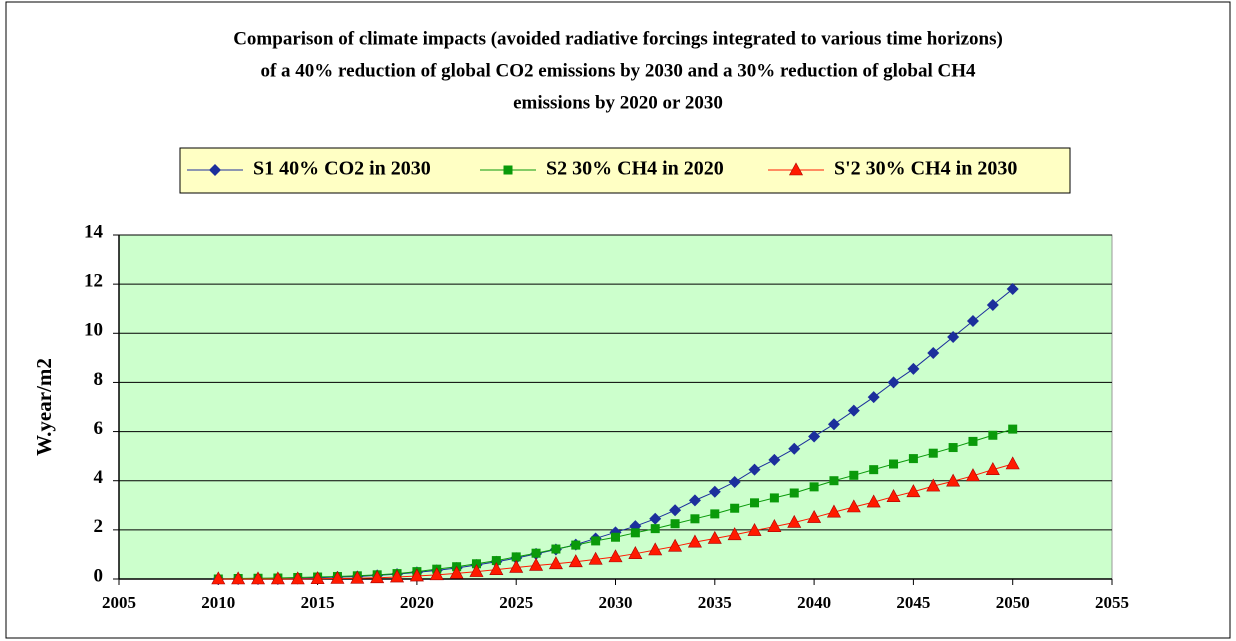  I want to click on legend-label: S'2 30% CH4 in 2030, so click(925, 169).